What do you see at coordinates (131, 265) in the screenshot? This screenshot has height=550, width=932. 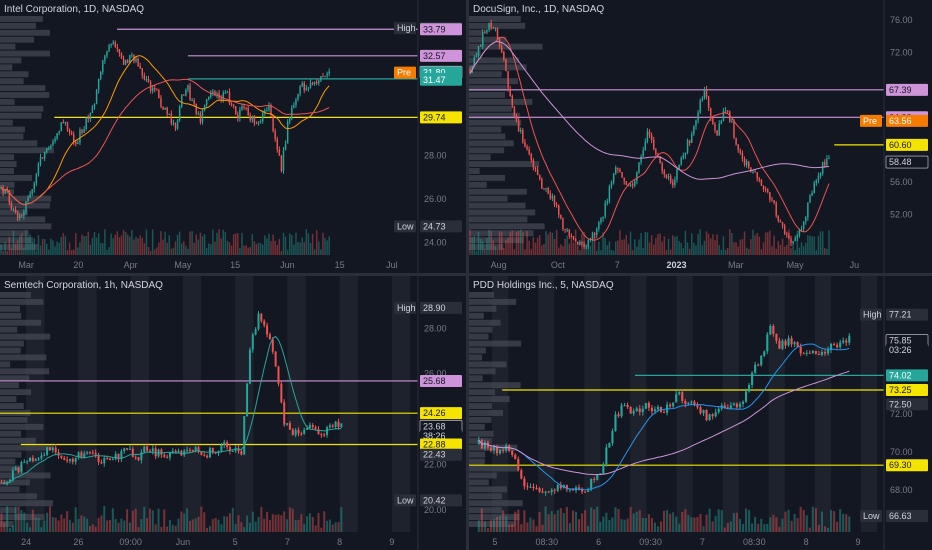 I see `time-tick-label: Apr` at bounding box center [131, 265].